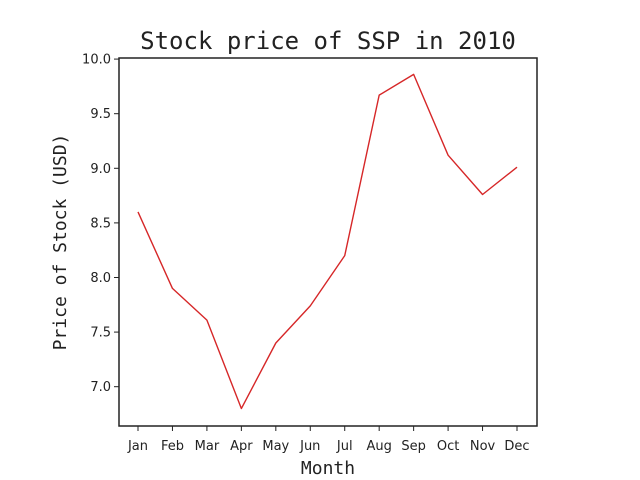 The width and height of the screenshot is (640, 480). Describe the element at coordinates (241, 446) in the screenshot. I see `x-tick-label: Apr` at that location.